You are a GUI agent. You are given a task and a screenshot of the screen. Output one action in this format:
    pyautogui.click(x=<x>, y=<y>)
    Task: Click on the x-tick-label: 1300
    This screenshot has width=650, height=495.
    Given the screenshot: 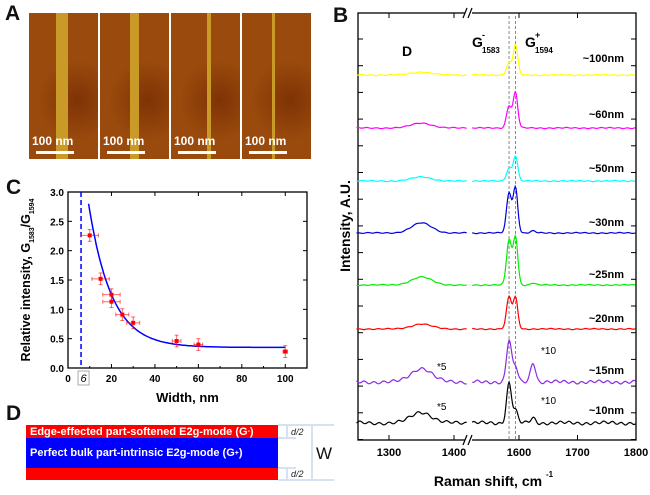 What is the action you would take?
    pyautogui.click(x=389, y=453)
    